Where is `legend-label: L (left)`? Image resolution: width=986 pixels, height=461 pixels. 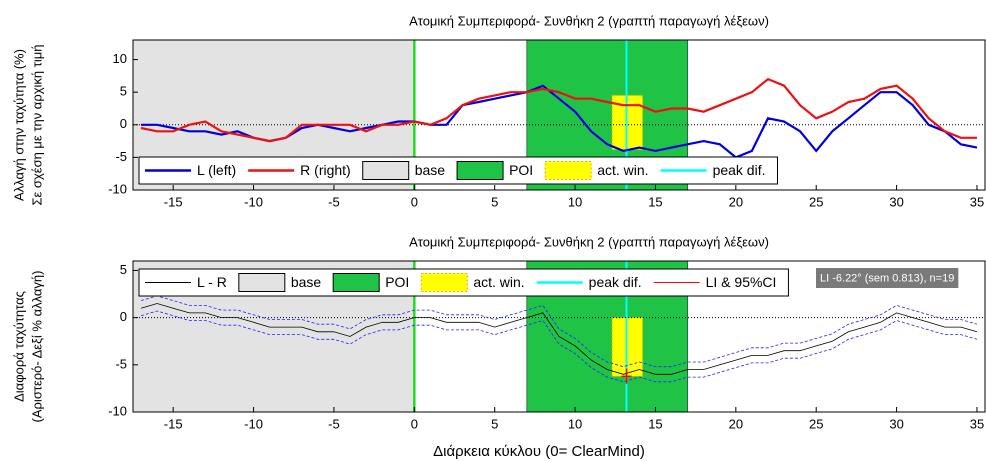 legend-label: L (left) is located at coordinates (216, 170).